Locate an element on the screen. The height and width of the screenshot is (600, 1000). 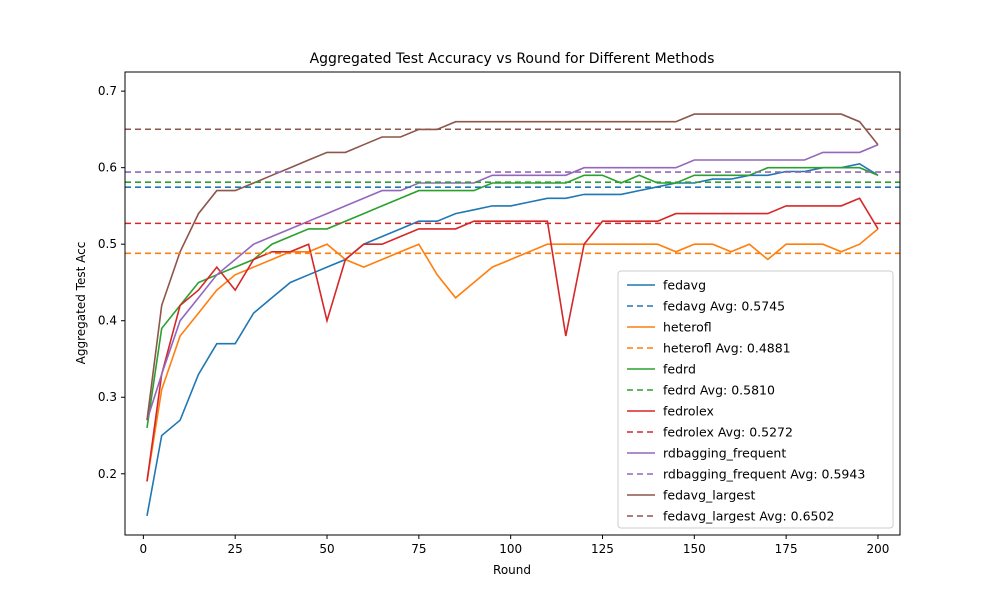
y-axis-label: Aggregated Test Acc is located at coordinates (81, 303).